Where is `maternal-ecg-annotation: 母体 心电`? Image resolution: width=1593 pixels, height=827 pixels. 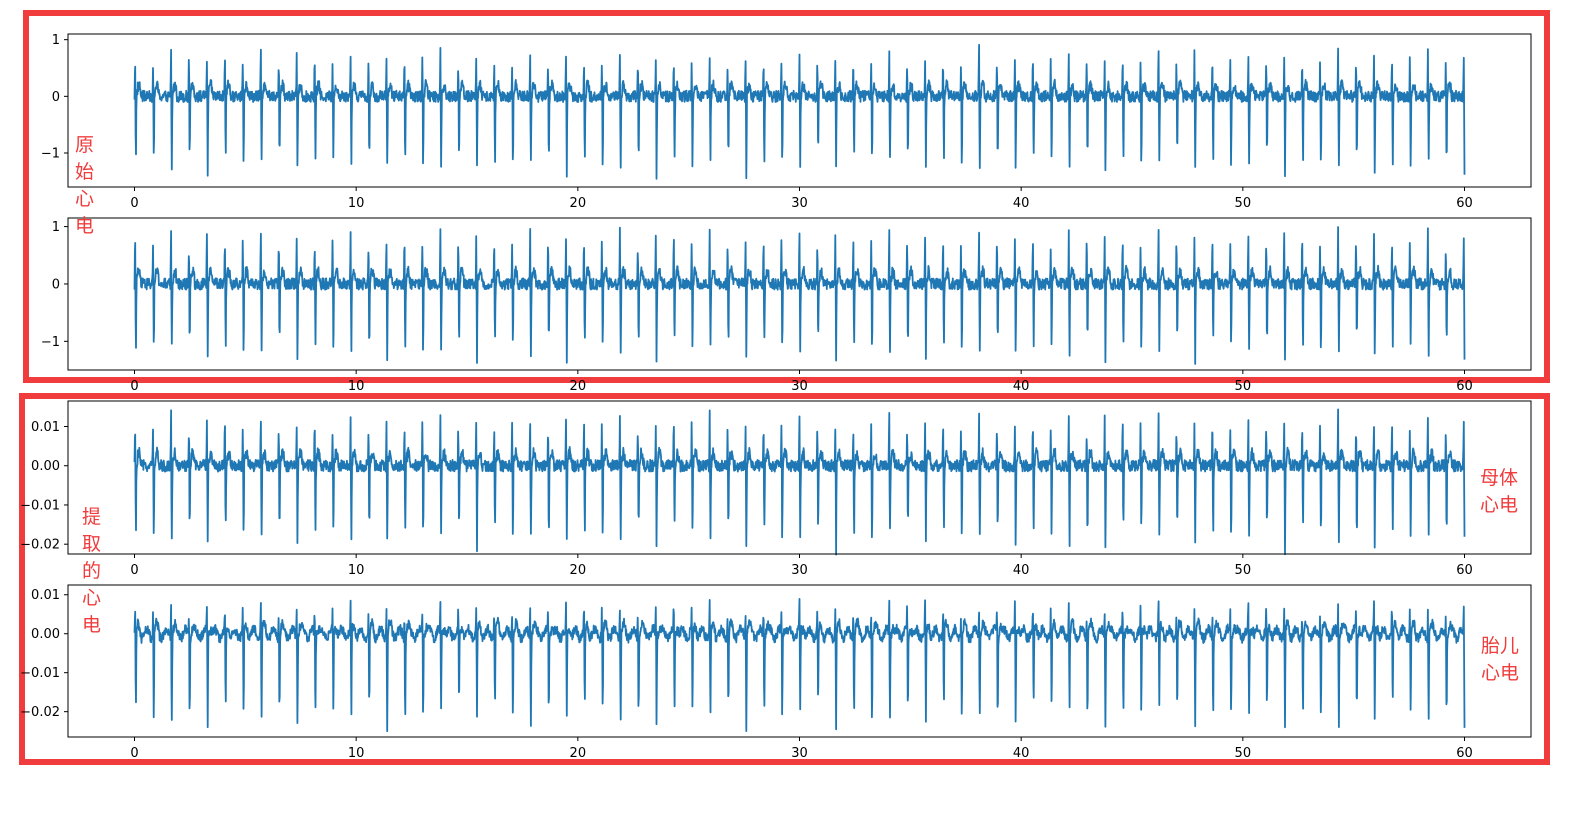
maternal-ecg-annotation: 母体 心电 is located at coordinates (1499, 491).